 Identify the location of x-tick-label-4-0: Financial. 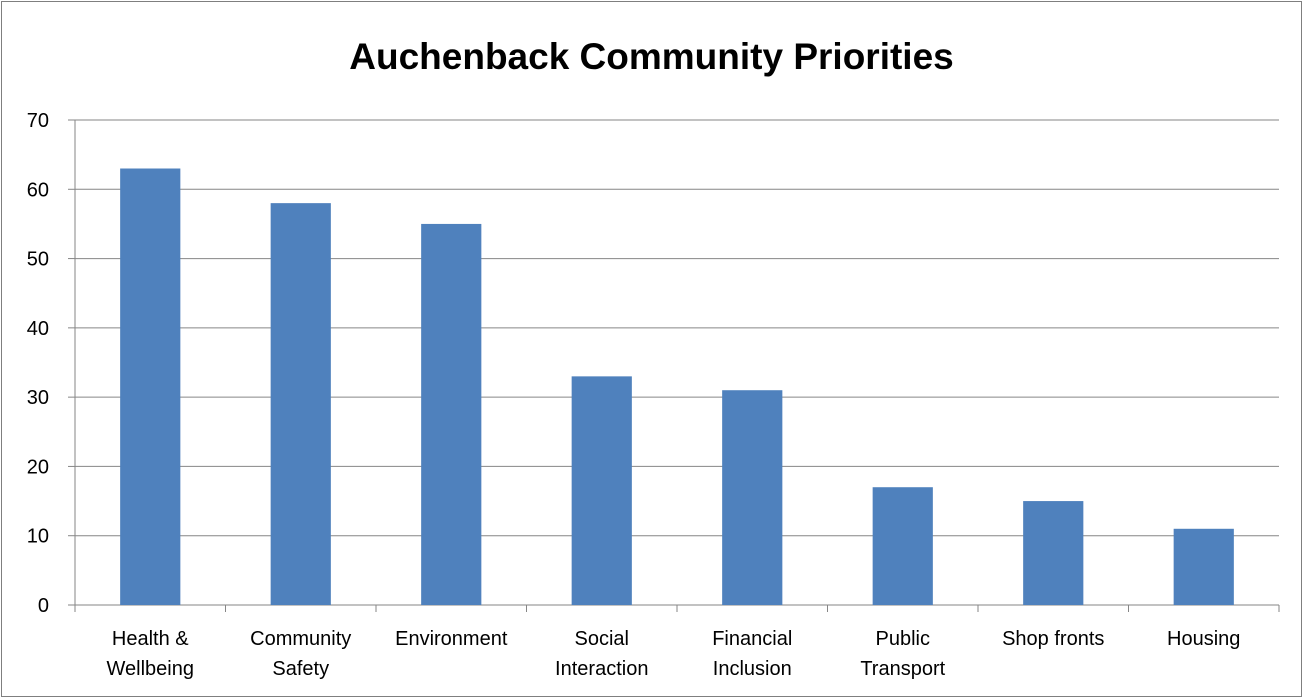
(752, 639).